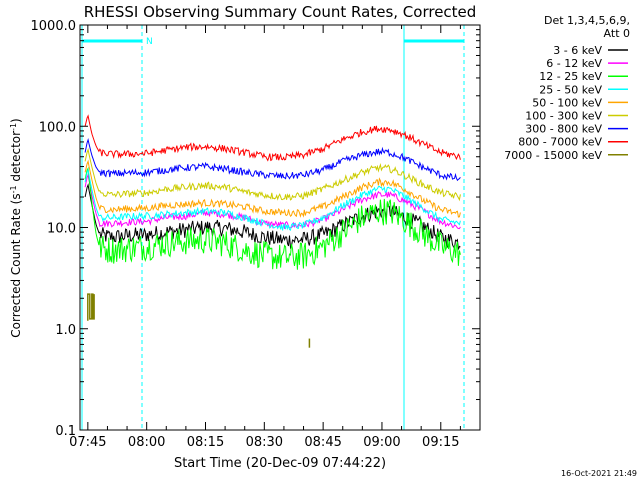 This screenshot has height=480, width=640. What do you see at coordinates (567, 102) in the screenshot?
I see `legend-label: 50 - 100 keV` at bounding box center [567, 102].